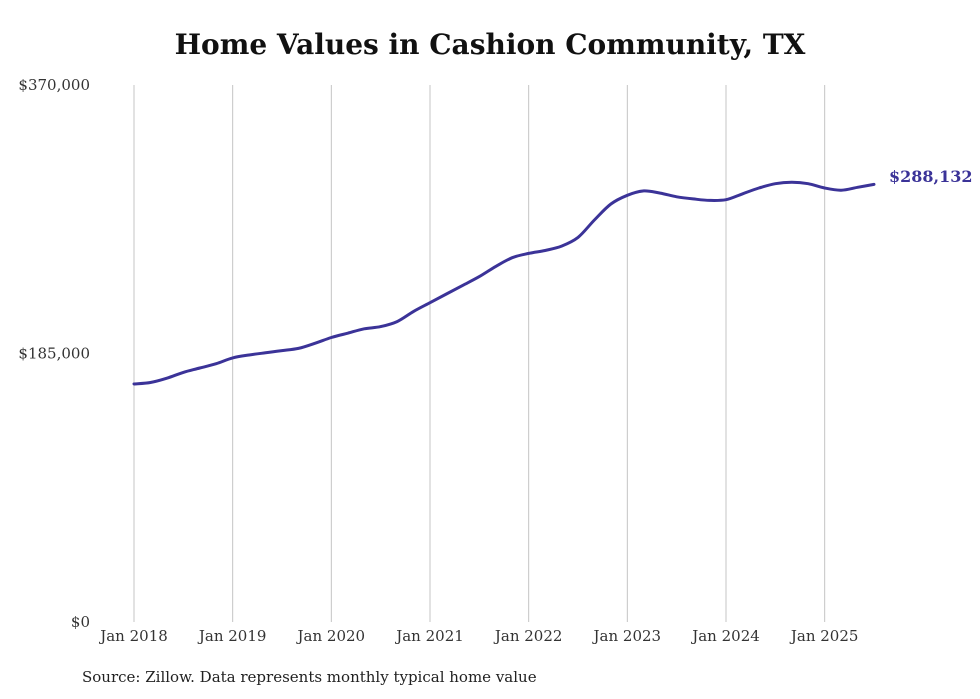 The width and height of the screenshot is (980, 699). I want to click on chart-title: Home Values in Cashion Community, TX, so click(490, 44).